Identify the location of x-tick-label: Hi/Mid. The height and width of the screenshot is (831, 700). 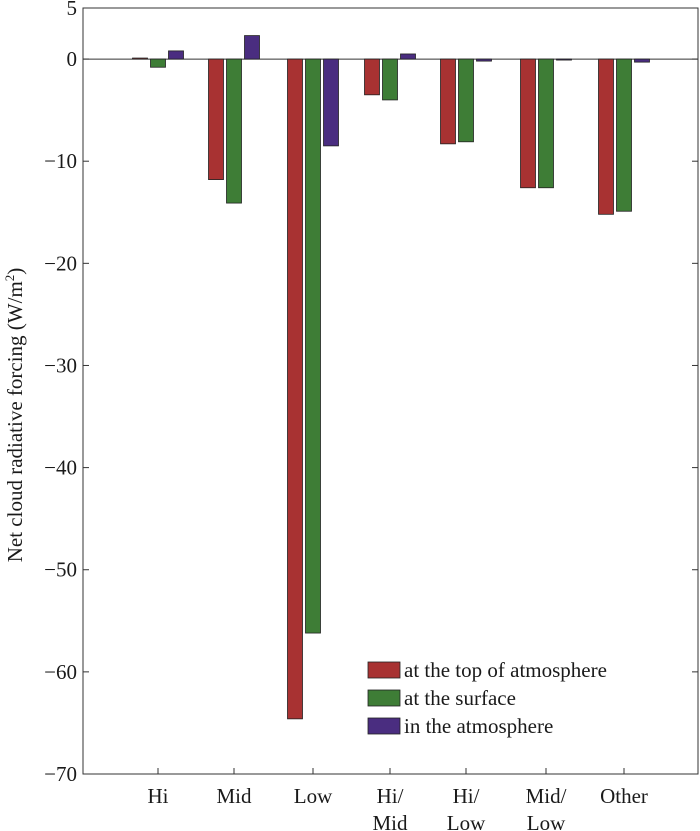
(390, 807).